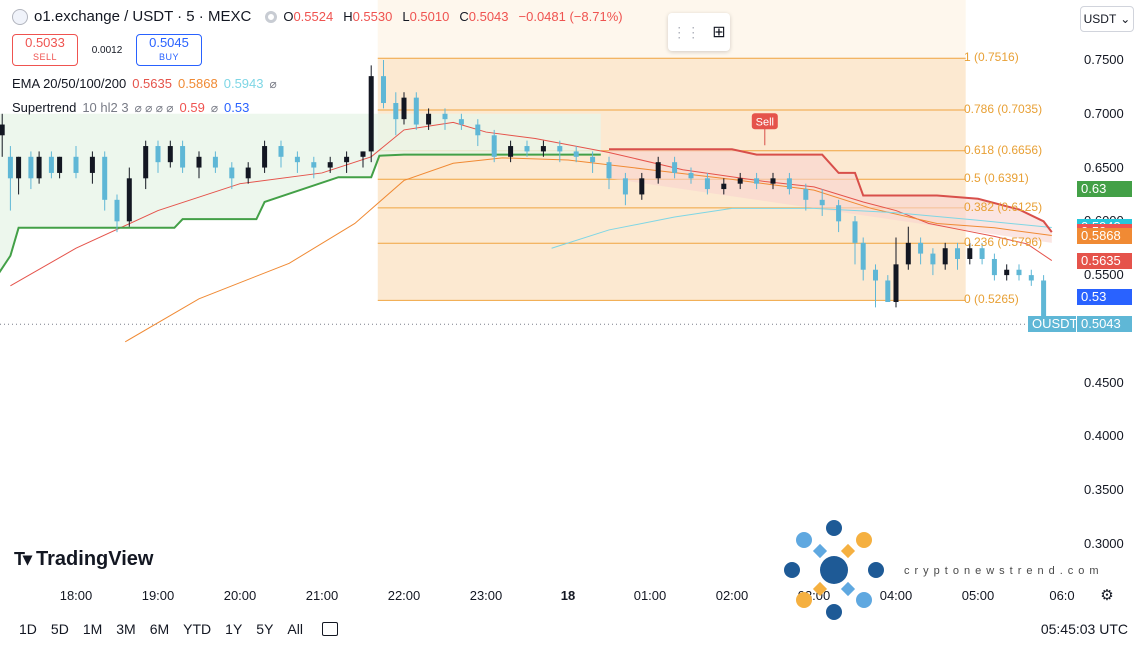 The image size is (1140, 646). I want to click on price-tick: 0.3000, so click(1104, 543).